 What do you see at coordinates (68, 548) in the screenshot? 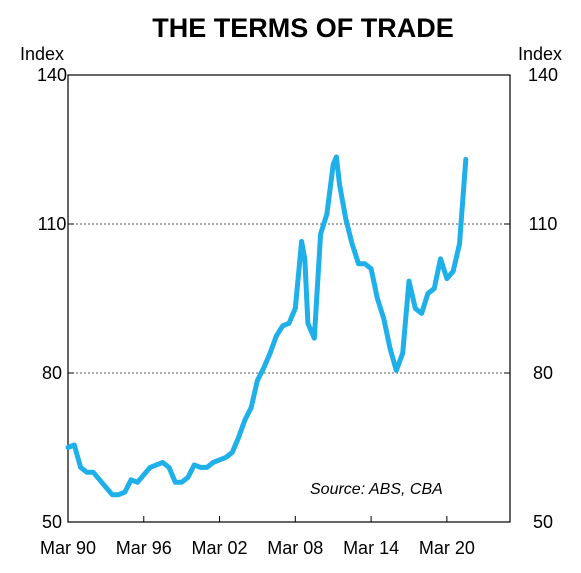
I see `x-tick-label-0: Mar 90` at bounding box center [68, 548].